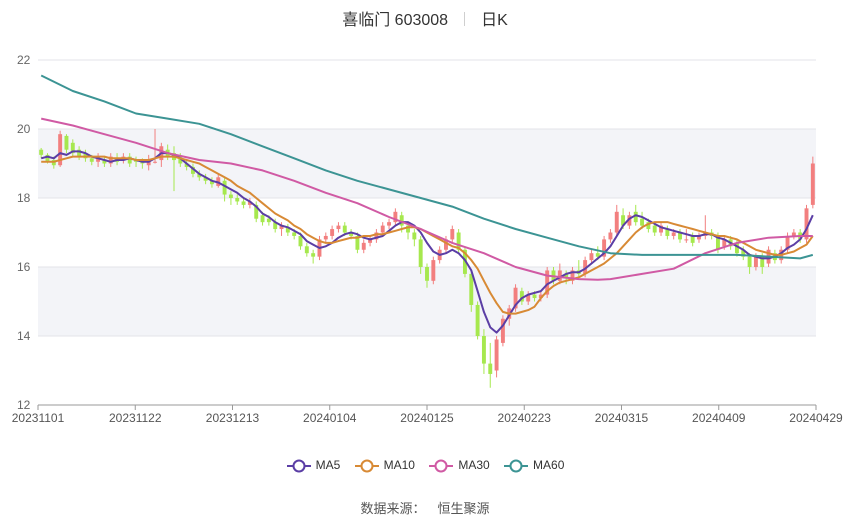 Image resolution: width=850 pixels, height=517 pixels. I want to click on y-tick-label: 20, so click(24, 129).